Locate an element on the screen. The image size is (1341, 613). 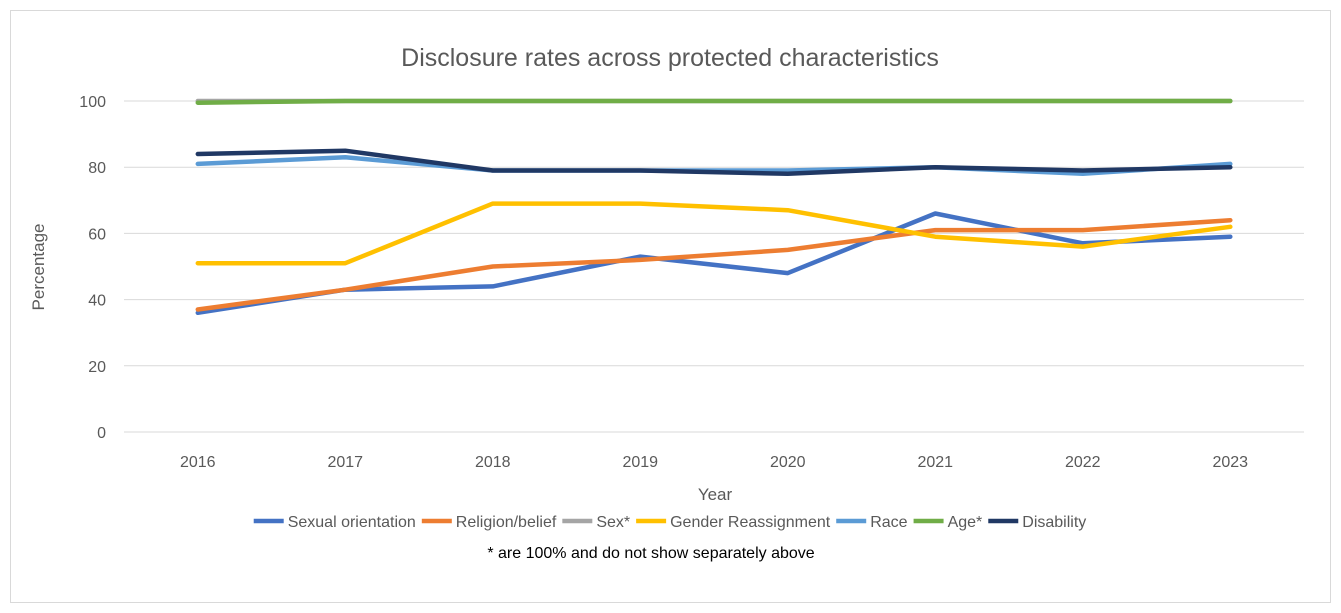
legend-item: Sexual orientation is located at coordinates (334, 522).